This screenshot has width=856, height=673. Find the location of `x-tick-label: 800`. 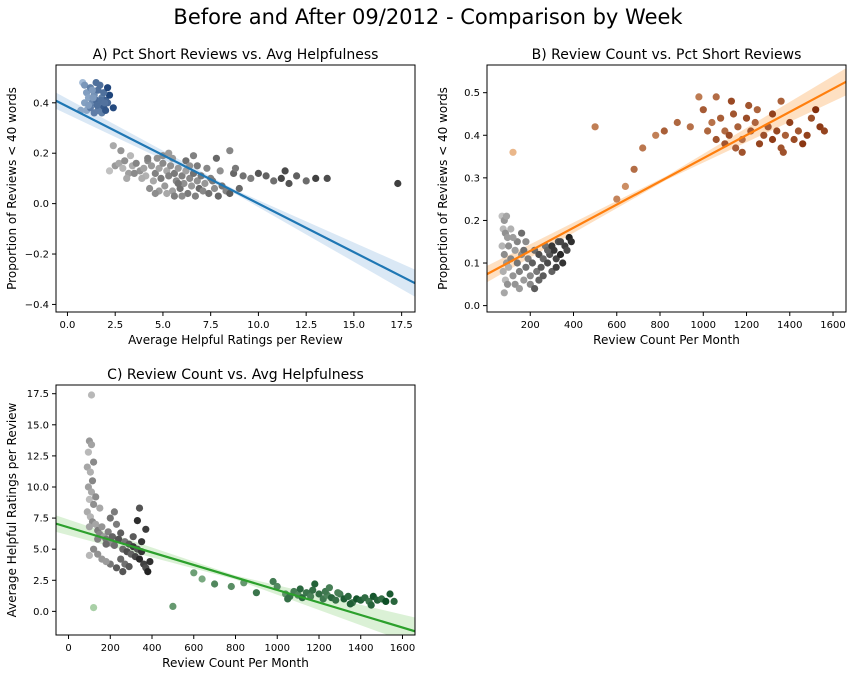

x-tick-label: 800 is located at coordinates (659, 325).